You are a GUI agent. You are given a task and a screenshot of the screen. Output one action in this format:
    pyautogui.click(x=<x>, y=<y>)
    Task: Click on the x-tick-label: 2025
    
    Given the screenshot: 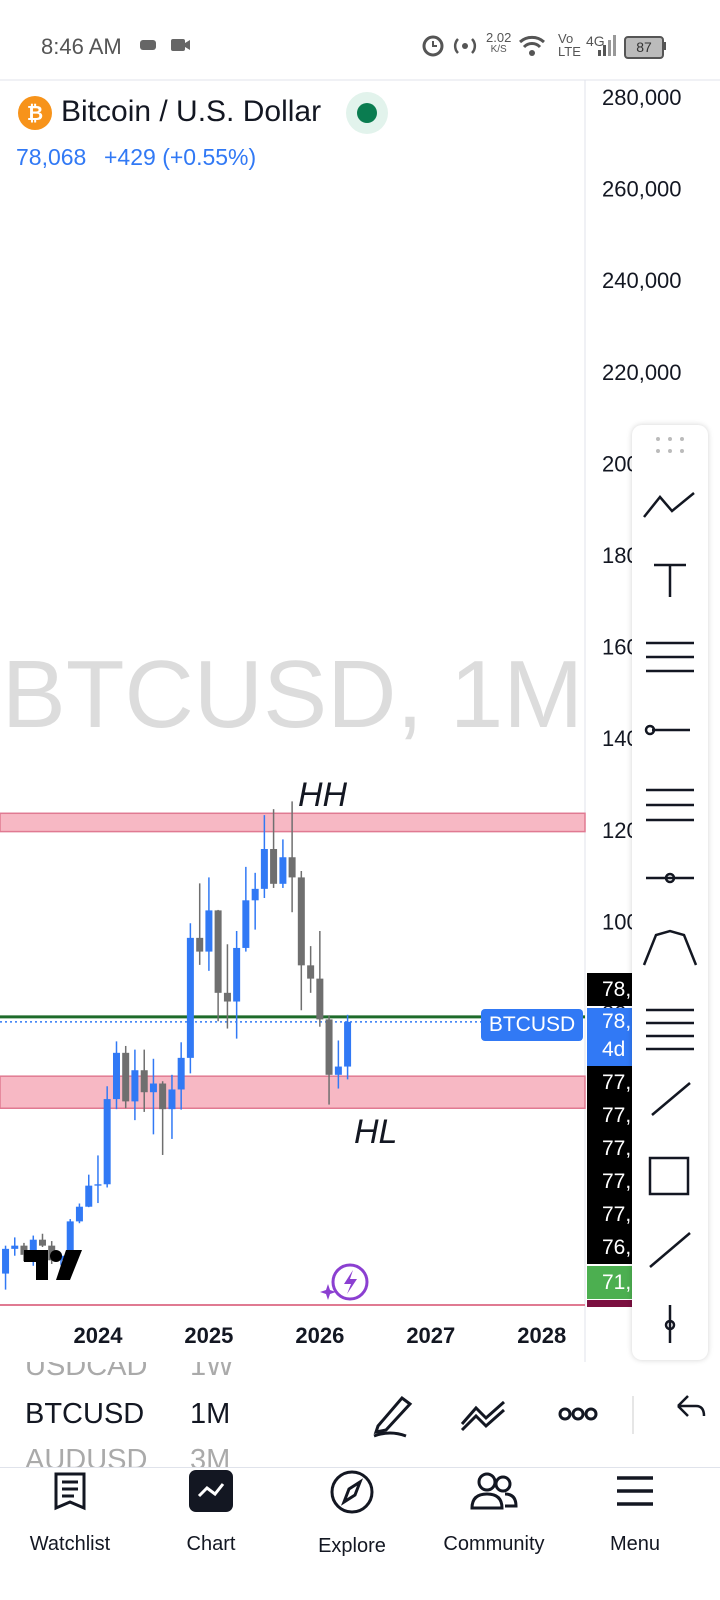 What is the action you would take?
    pyautogui.click(x=208, y=1335)
    